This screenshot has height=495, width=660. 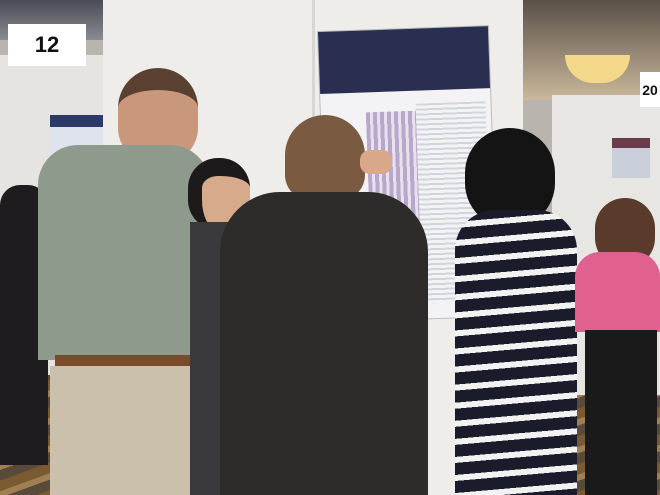 What do you see at coordinates (47, 45) in the screenshot?
I see `board-number-left: 12` at bounding box center [47, 45].